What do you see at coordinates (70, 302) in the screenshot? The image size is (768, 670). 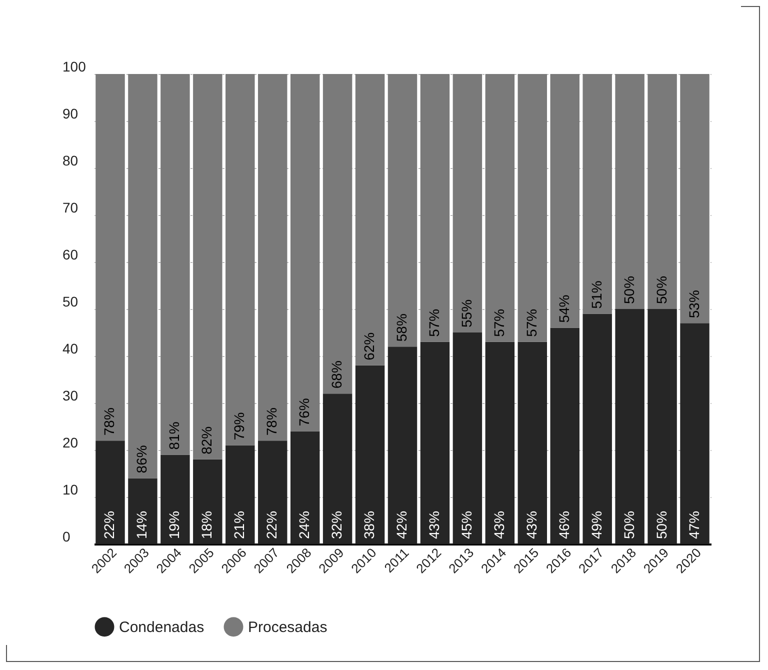 I see `y-tick-label: 50` at bounding box center [70, 302].